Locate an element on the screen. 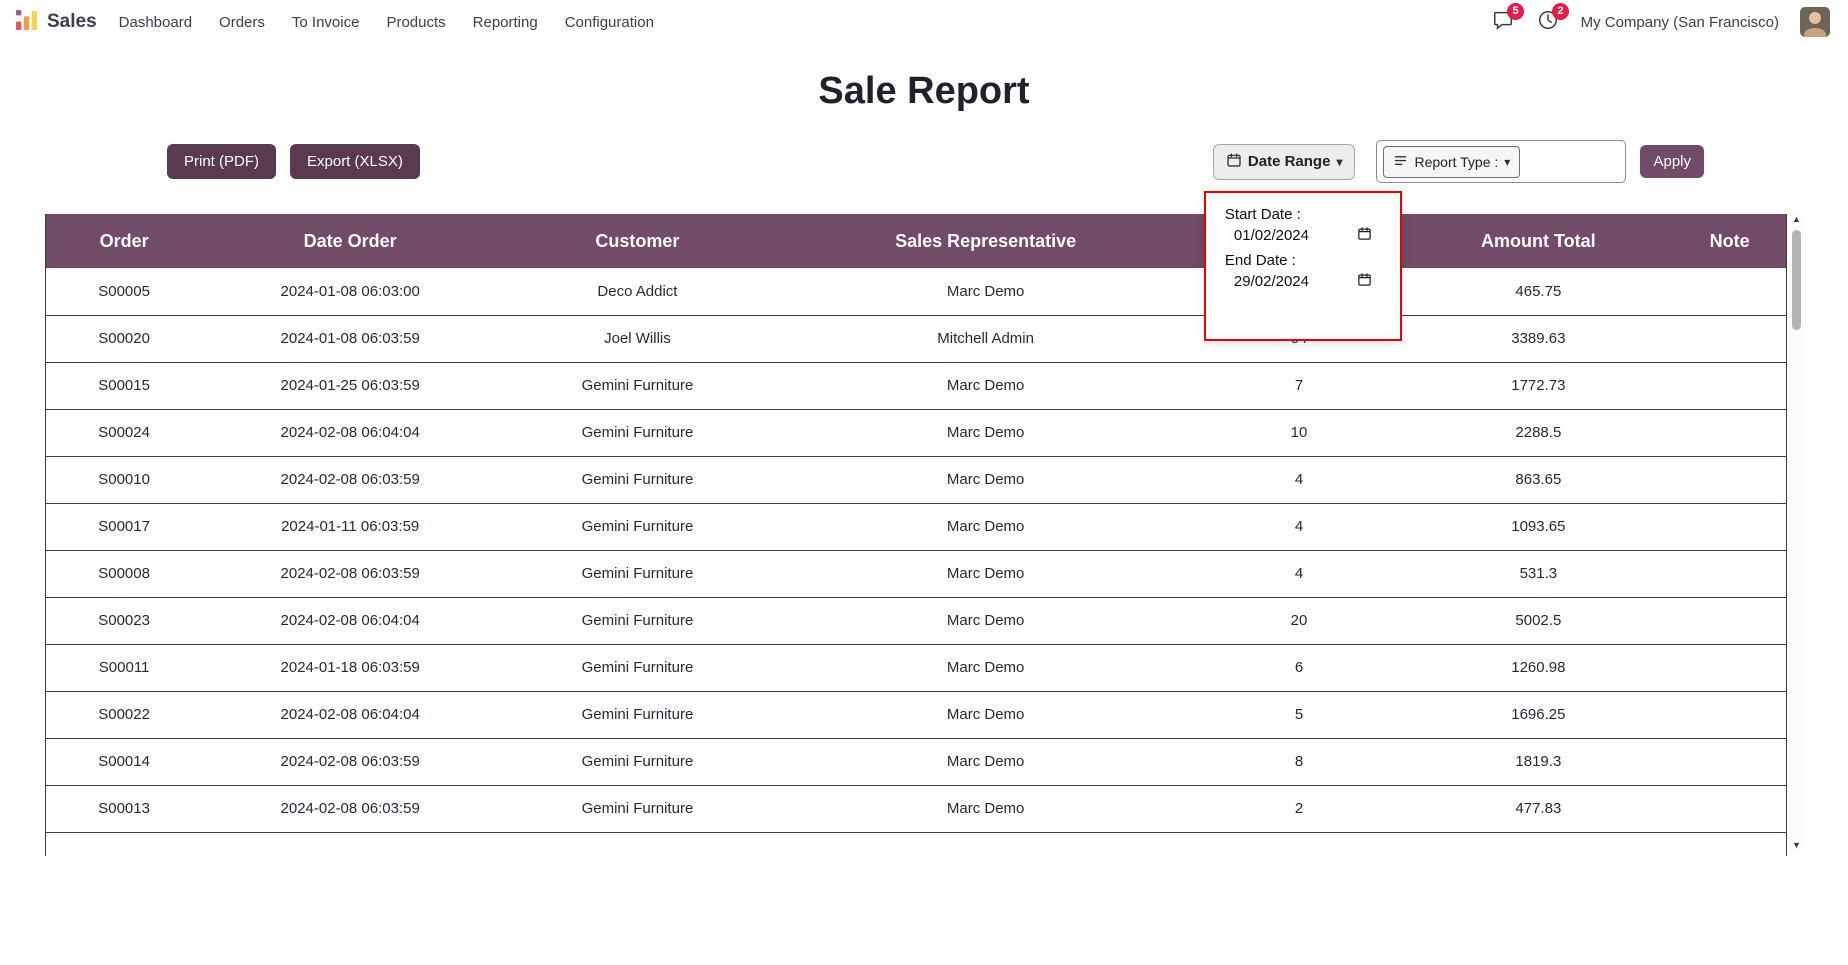 Image resolution: width=1848 pixels, height=965 pixels. activities-button: 2 is located at coordinates (1552, 19).